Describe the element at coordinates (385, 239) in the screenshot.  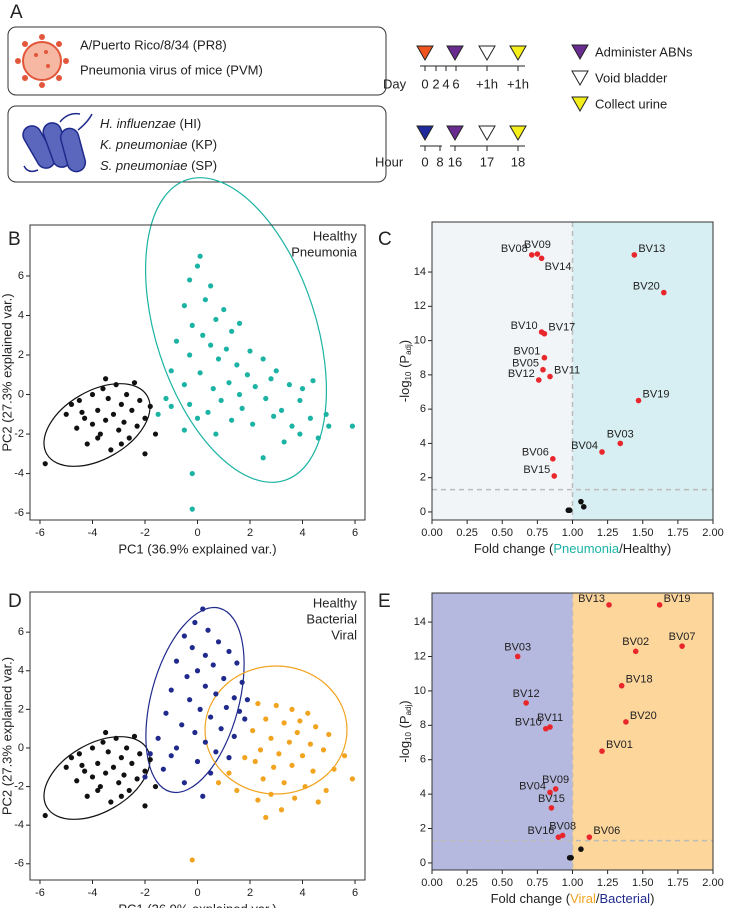
I see `panel-label: C` at that location.